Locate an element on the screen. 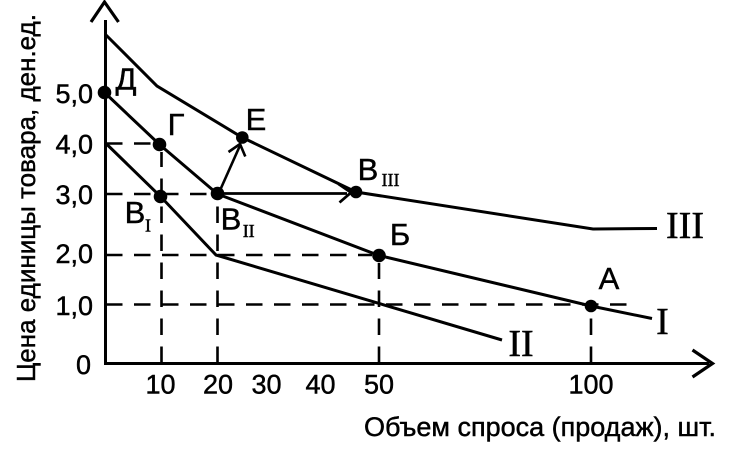  svg-text: 30 is located at coordinates (266, 385).